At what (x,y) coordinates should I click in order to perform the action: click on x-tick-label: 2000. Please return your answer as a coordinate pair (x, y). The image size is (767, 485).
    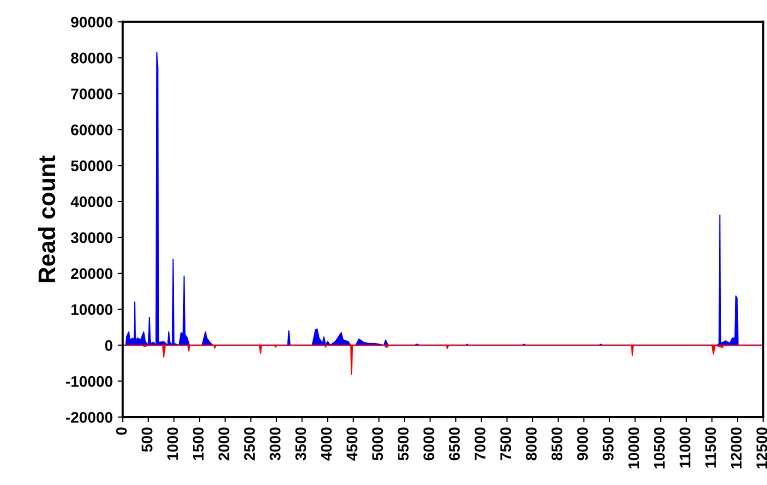
    Looking at the image, I should click on (224, 443).